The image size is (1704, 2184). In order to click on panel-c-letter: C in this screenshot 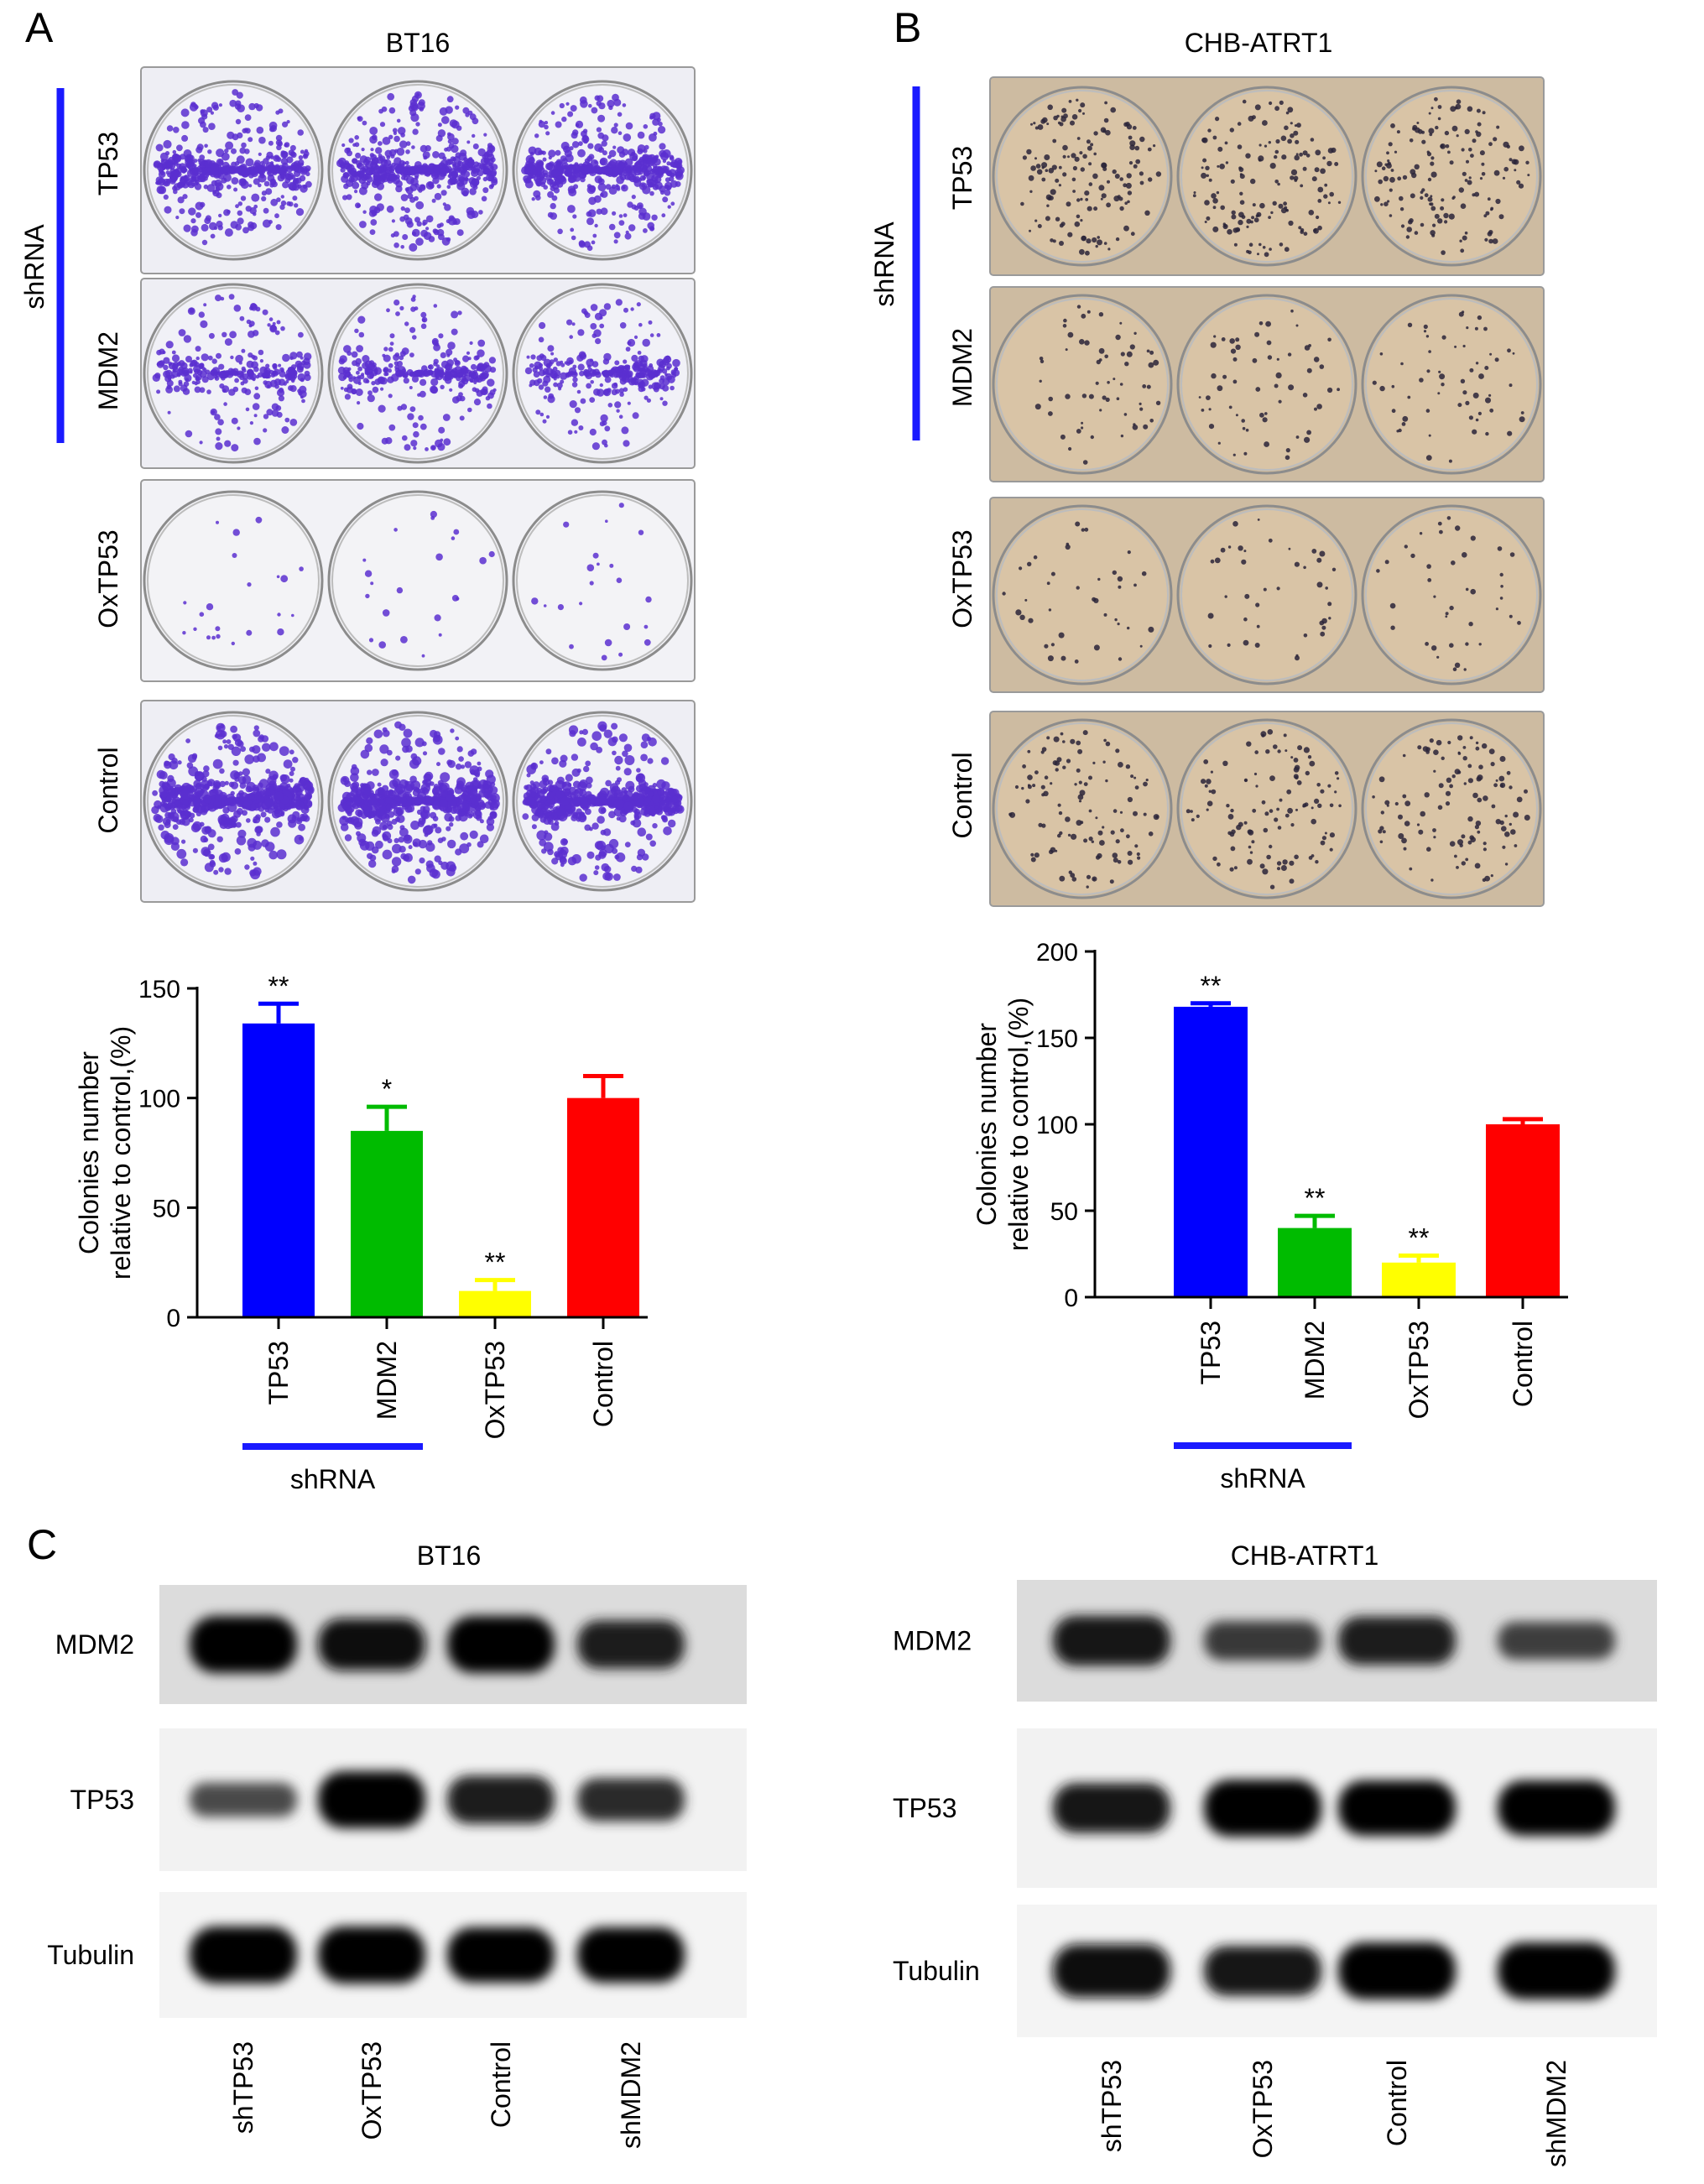, I will do `click(42, 1544)`.